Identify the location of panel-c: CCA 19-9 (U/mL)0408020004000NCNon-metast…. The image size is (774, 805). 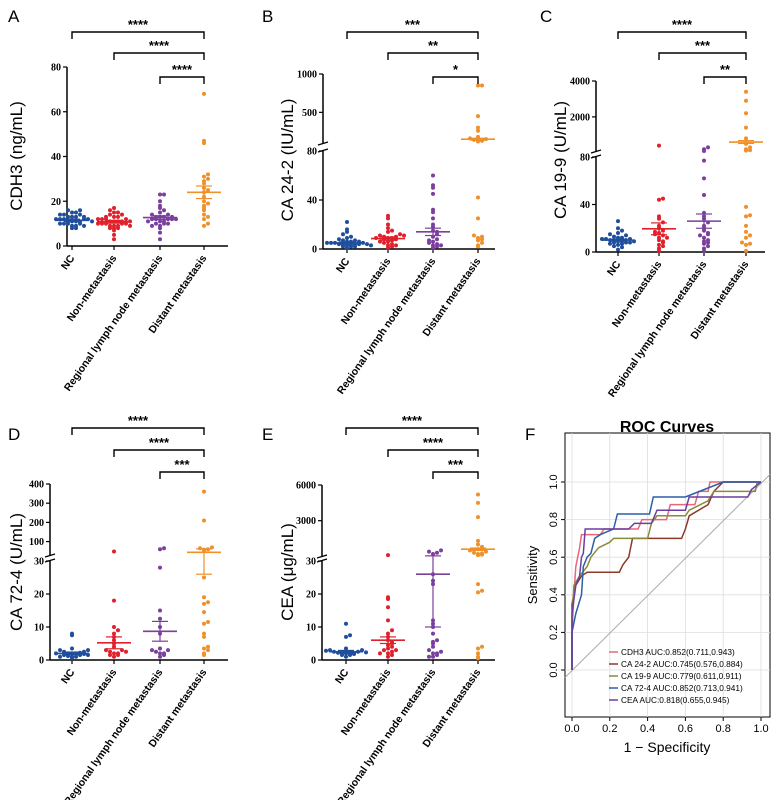
(652, 203).